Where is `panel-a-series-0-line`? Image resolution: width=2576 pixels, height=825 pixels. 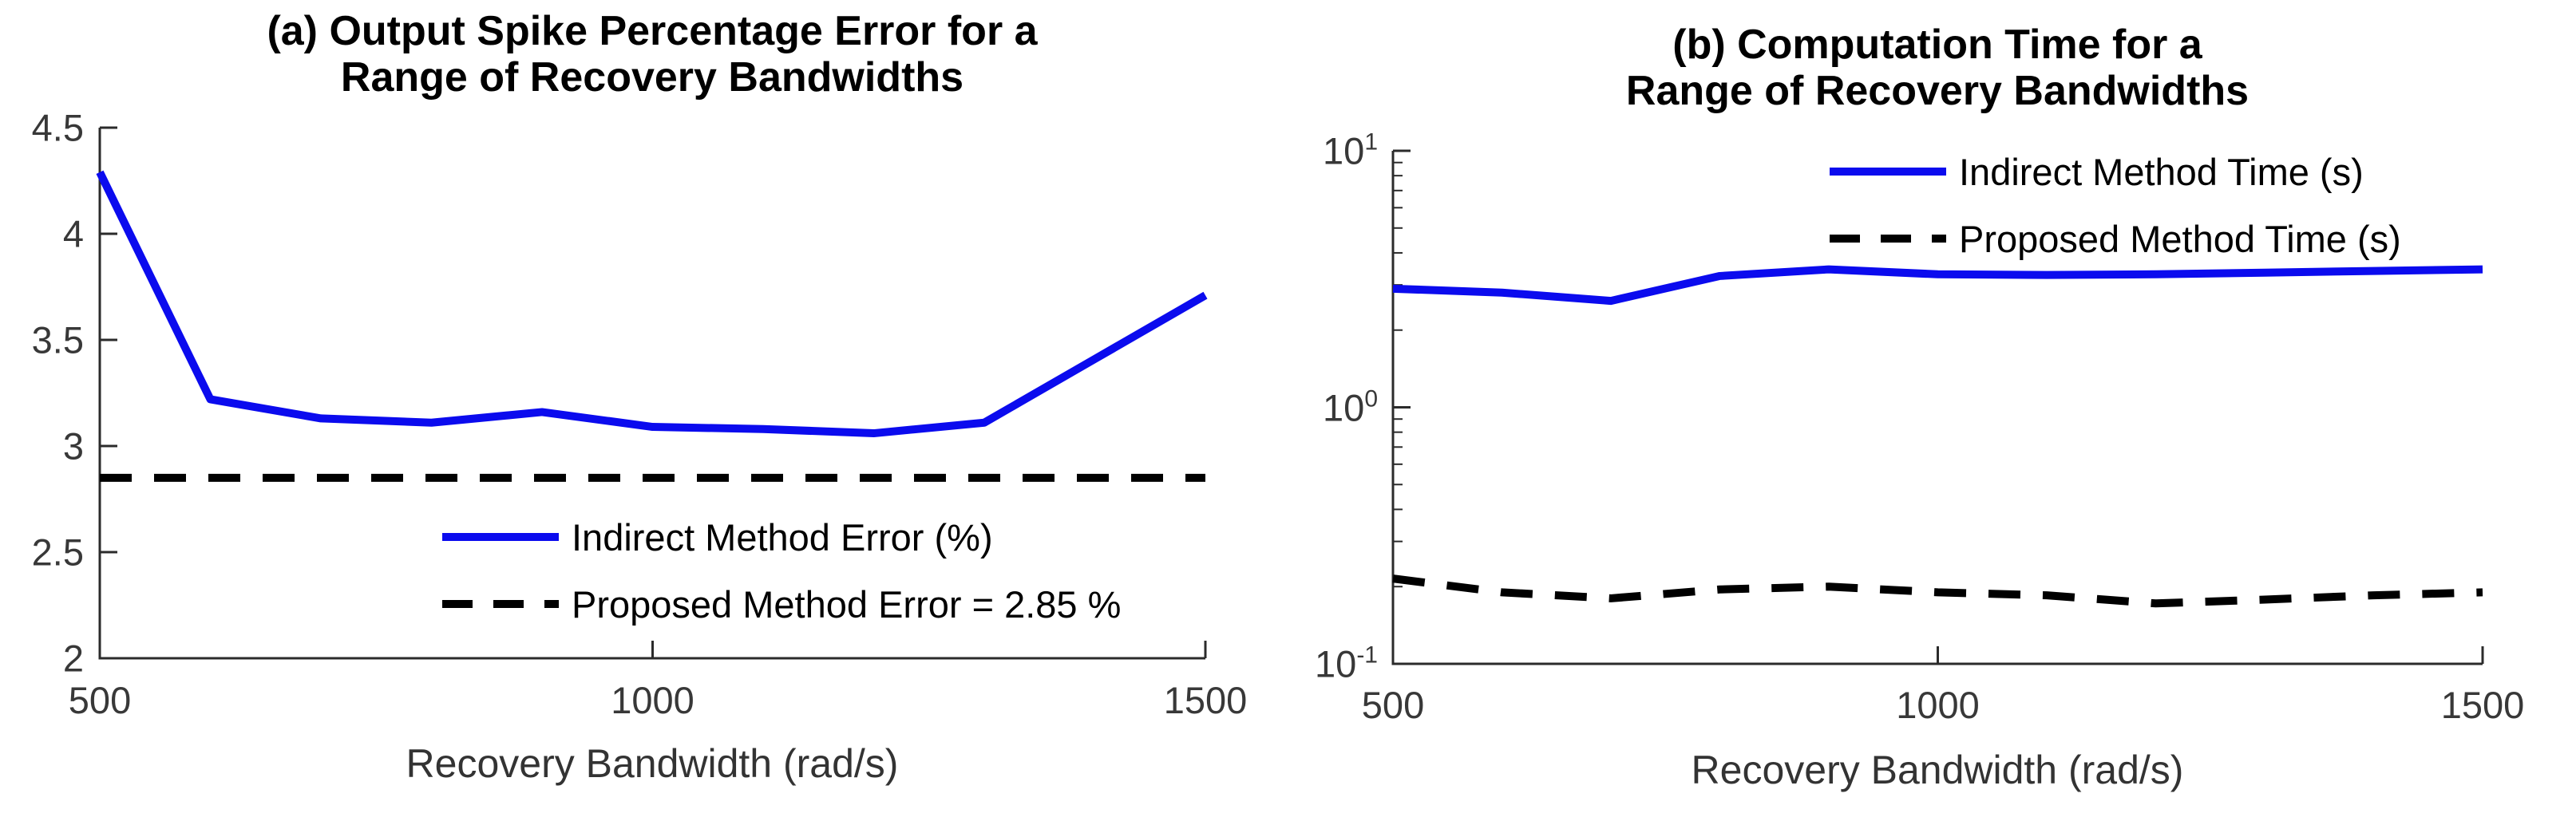 panel-a-series-0-line is located at coordinates (652, 304).